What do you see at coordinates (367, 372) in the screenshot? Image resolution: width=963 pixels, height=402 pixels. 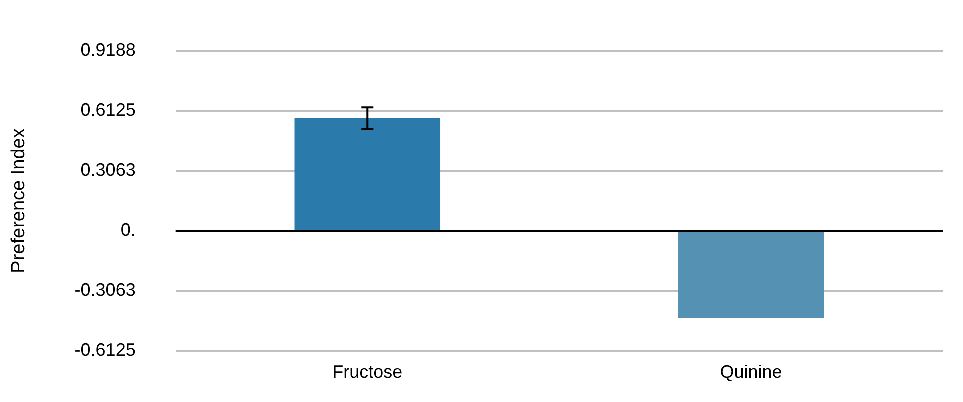 I see `x-tick-label: Fructose` at bounding box center [367, 372].